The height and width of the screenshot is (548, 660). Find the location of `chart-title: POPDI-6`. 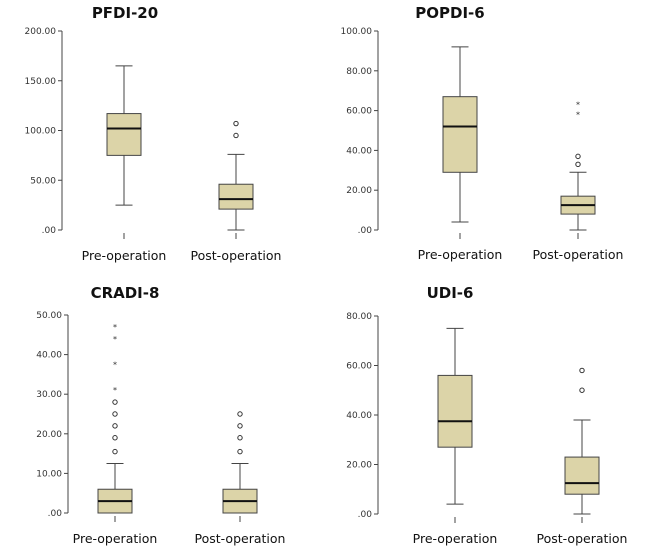

chart-title: POPDI-6 is located at coordinates (449, 13).